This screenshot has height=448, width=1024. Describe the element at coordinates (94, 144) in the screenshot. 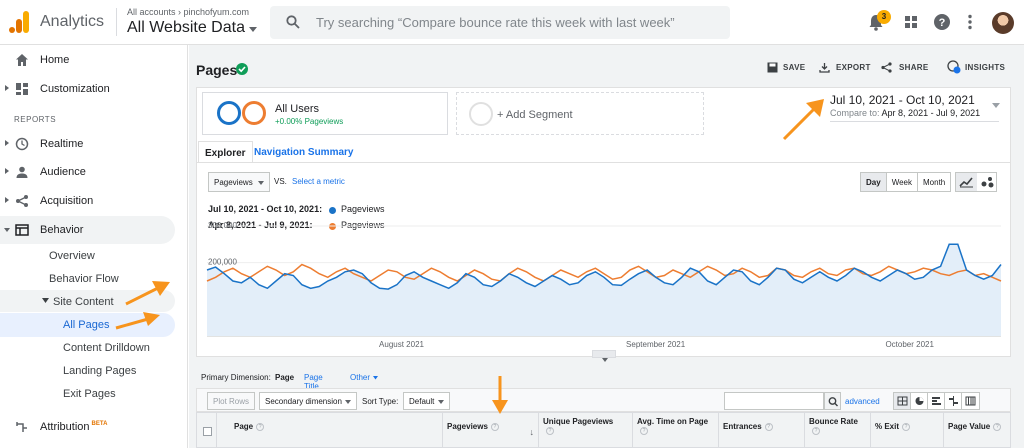

I see `sidebar-item-realtime: Realtime` at that location.